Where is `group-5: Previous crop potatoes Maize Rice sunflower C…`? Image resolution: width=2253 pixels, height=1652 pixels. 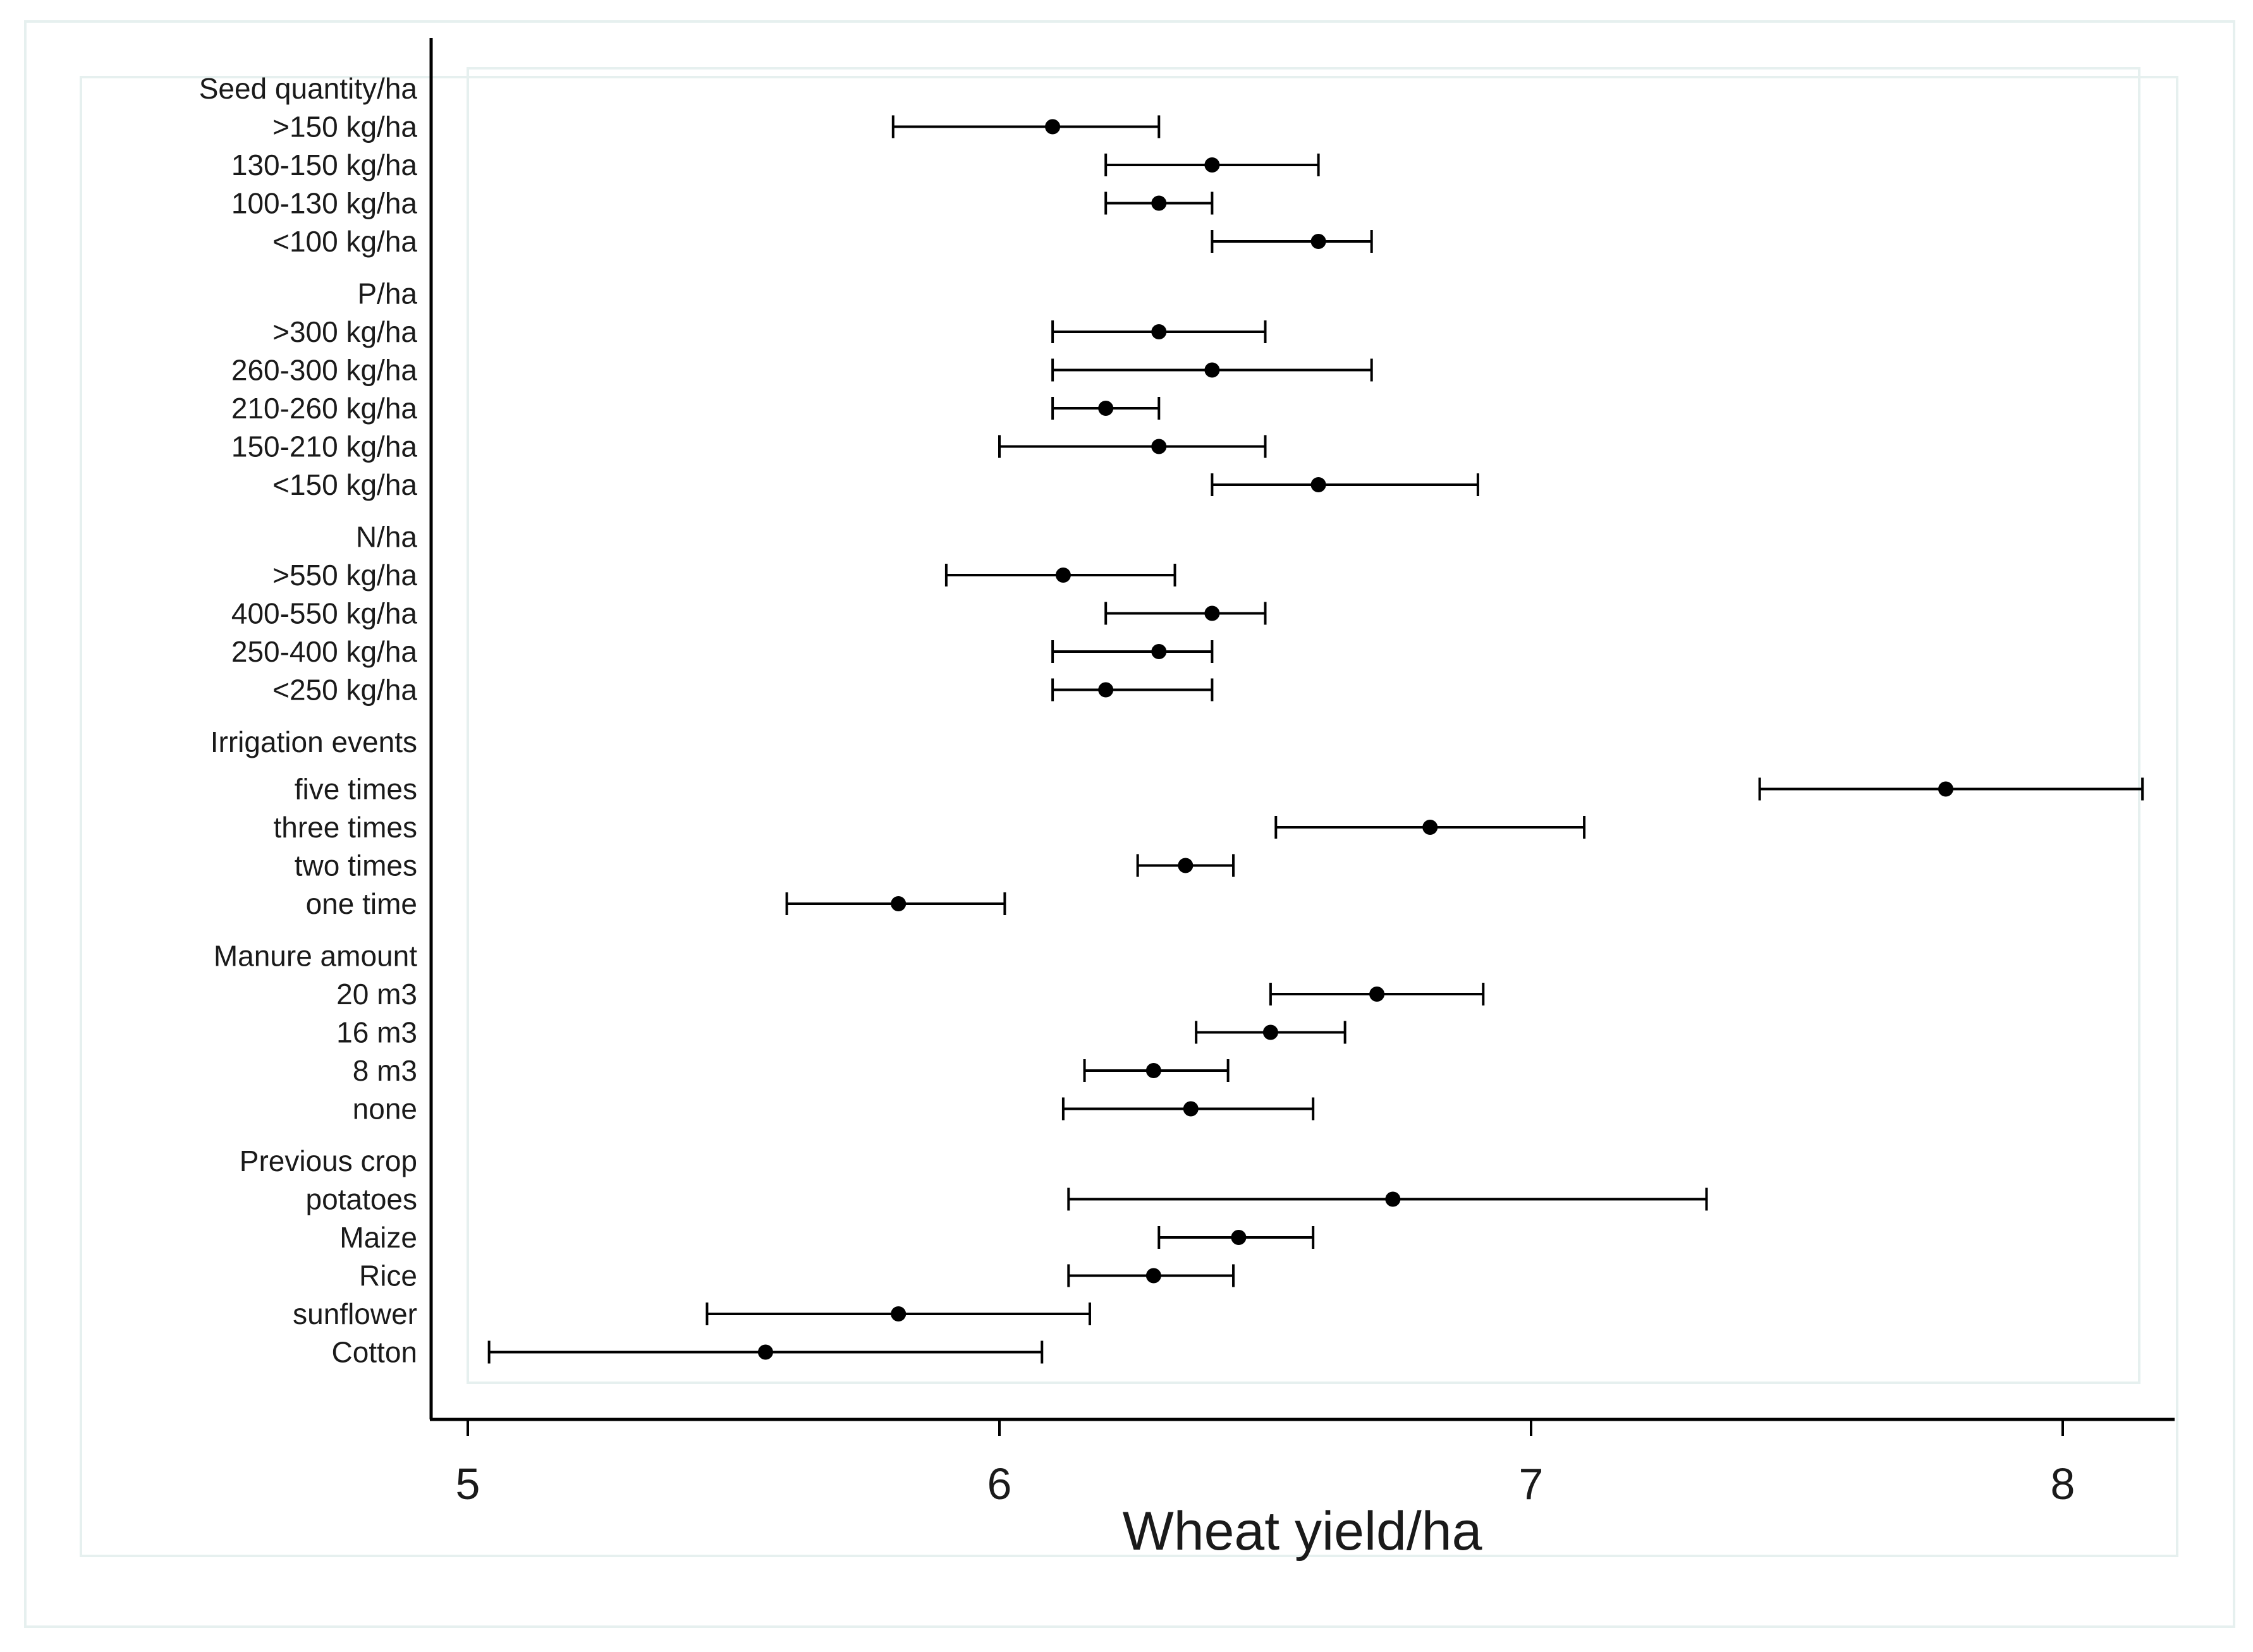
group-5: Previous crop potatoes Maize Rice sunflower C… is located at coordinates (974, 1257).